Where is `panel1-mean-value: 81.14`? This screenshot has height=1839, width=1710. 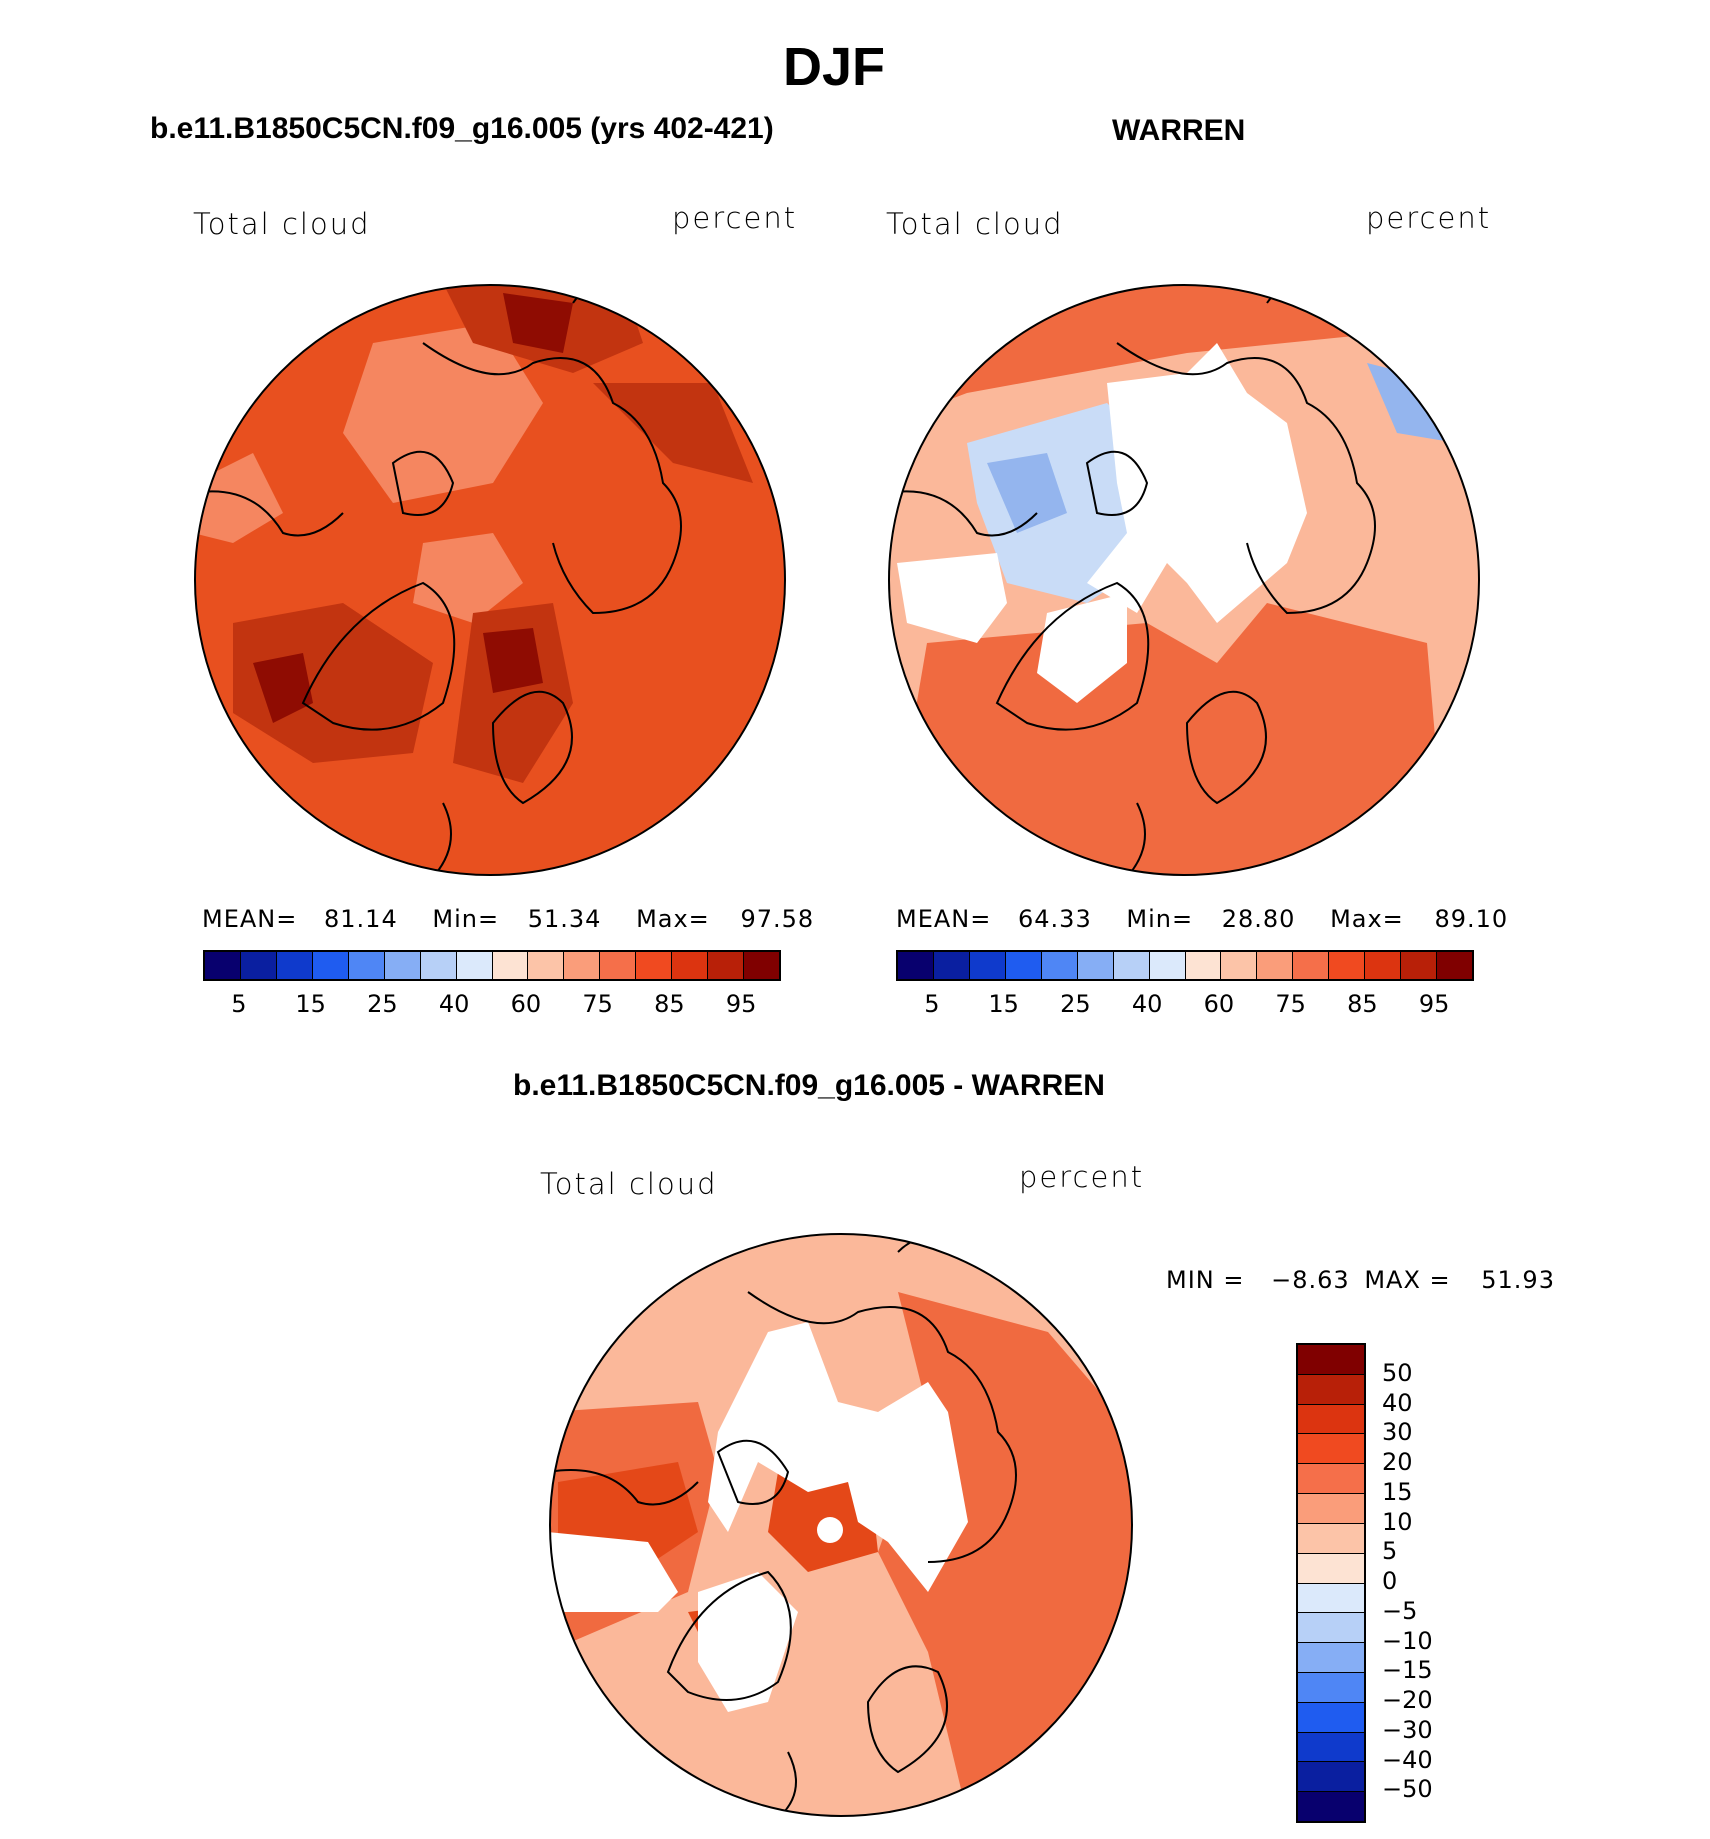
panel1-mean-value: 81.14 is located at coordinates (361, 919).